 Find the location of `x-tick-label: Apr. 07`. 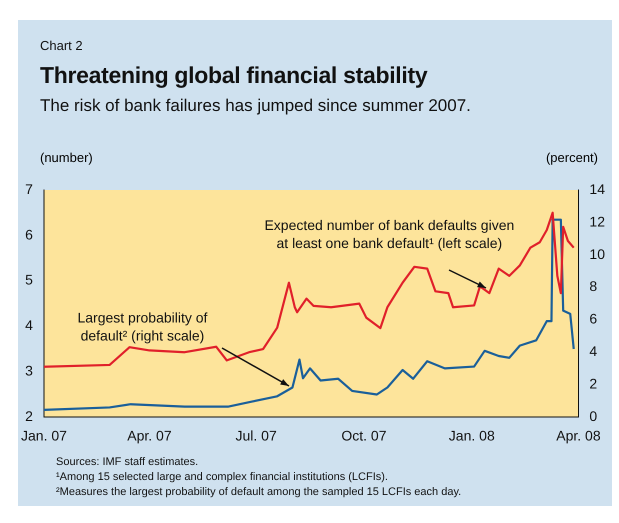

x-tick-label: Apr. 07 is located at coordinates (149, 435).